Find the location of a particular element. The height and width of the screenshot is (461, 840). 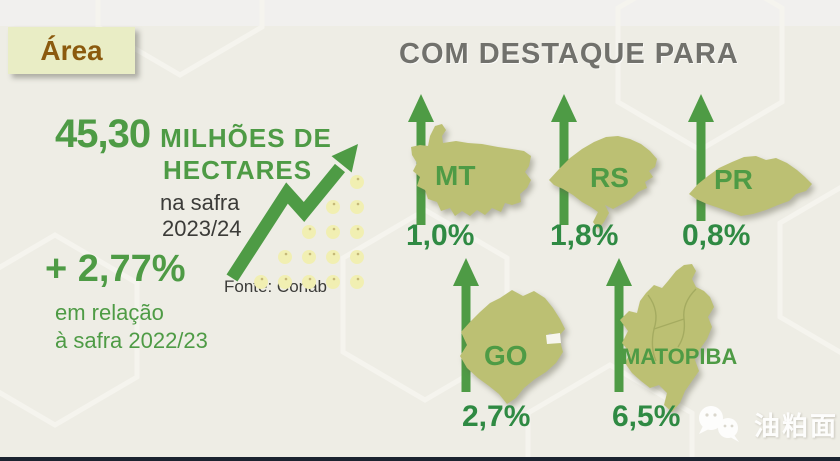

wechat-icon is located at coordinates (719, 424).